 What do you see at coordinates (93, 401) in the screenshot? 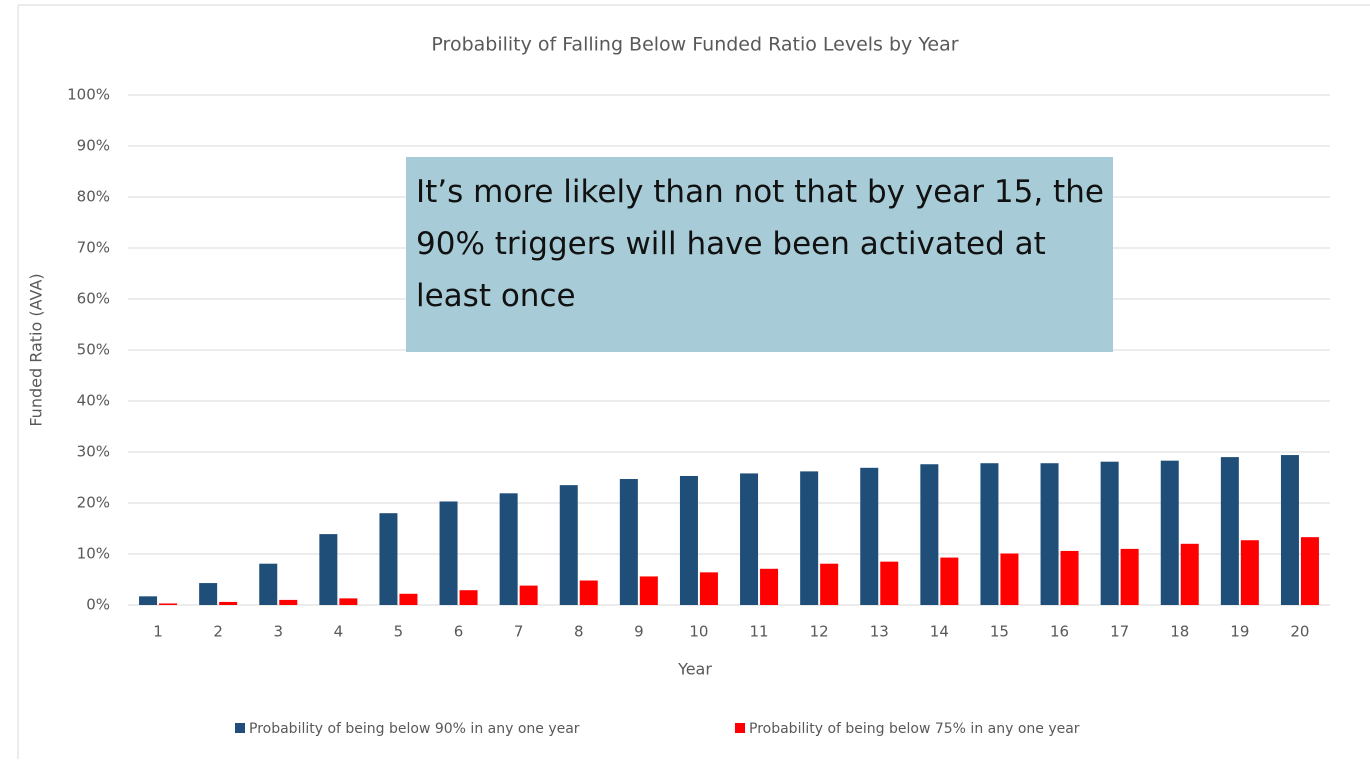
I see `y-tick-label: 40%` at bounding box center [93, 401].